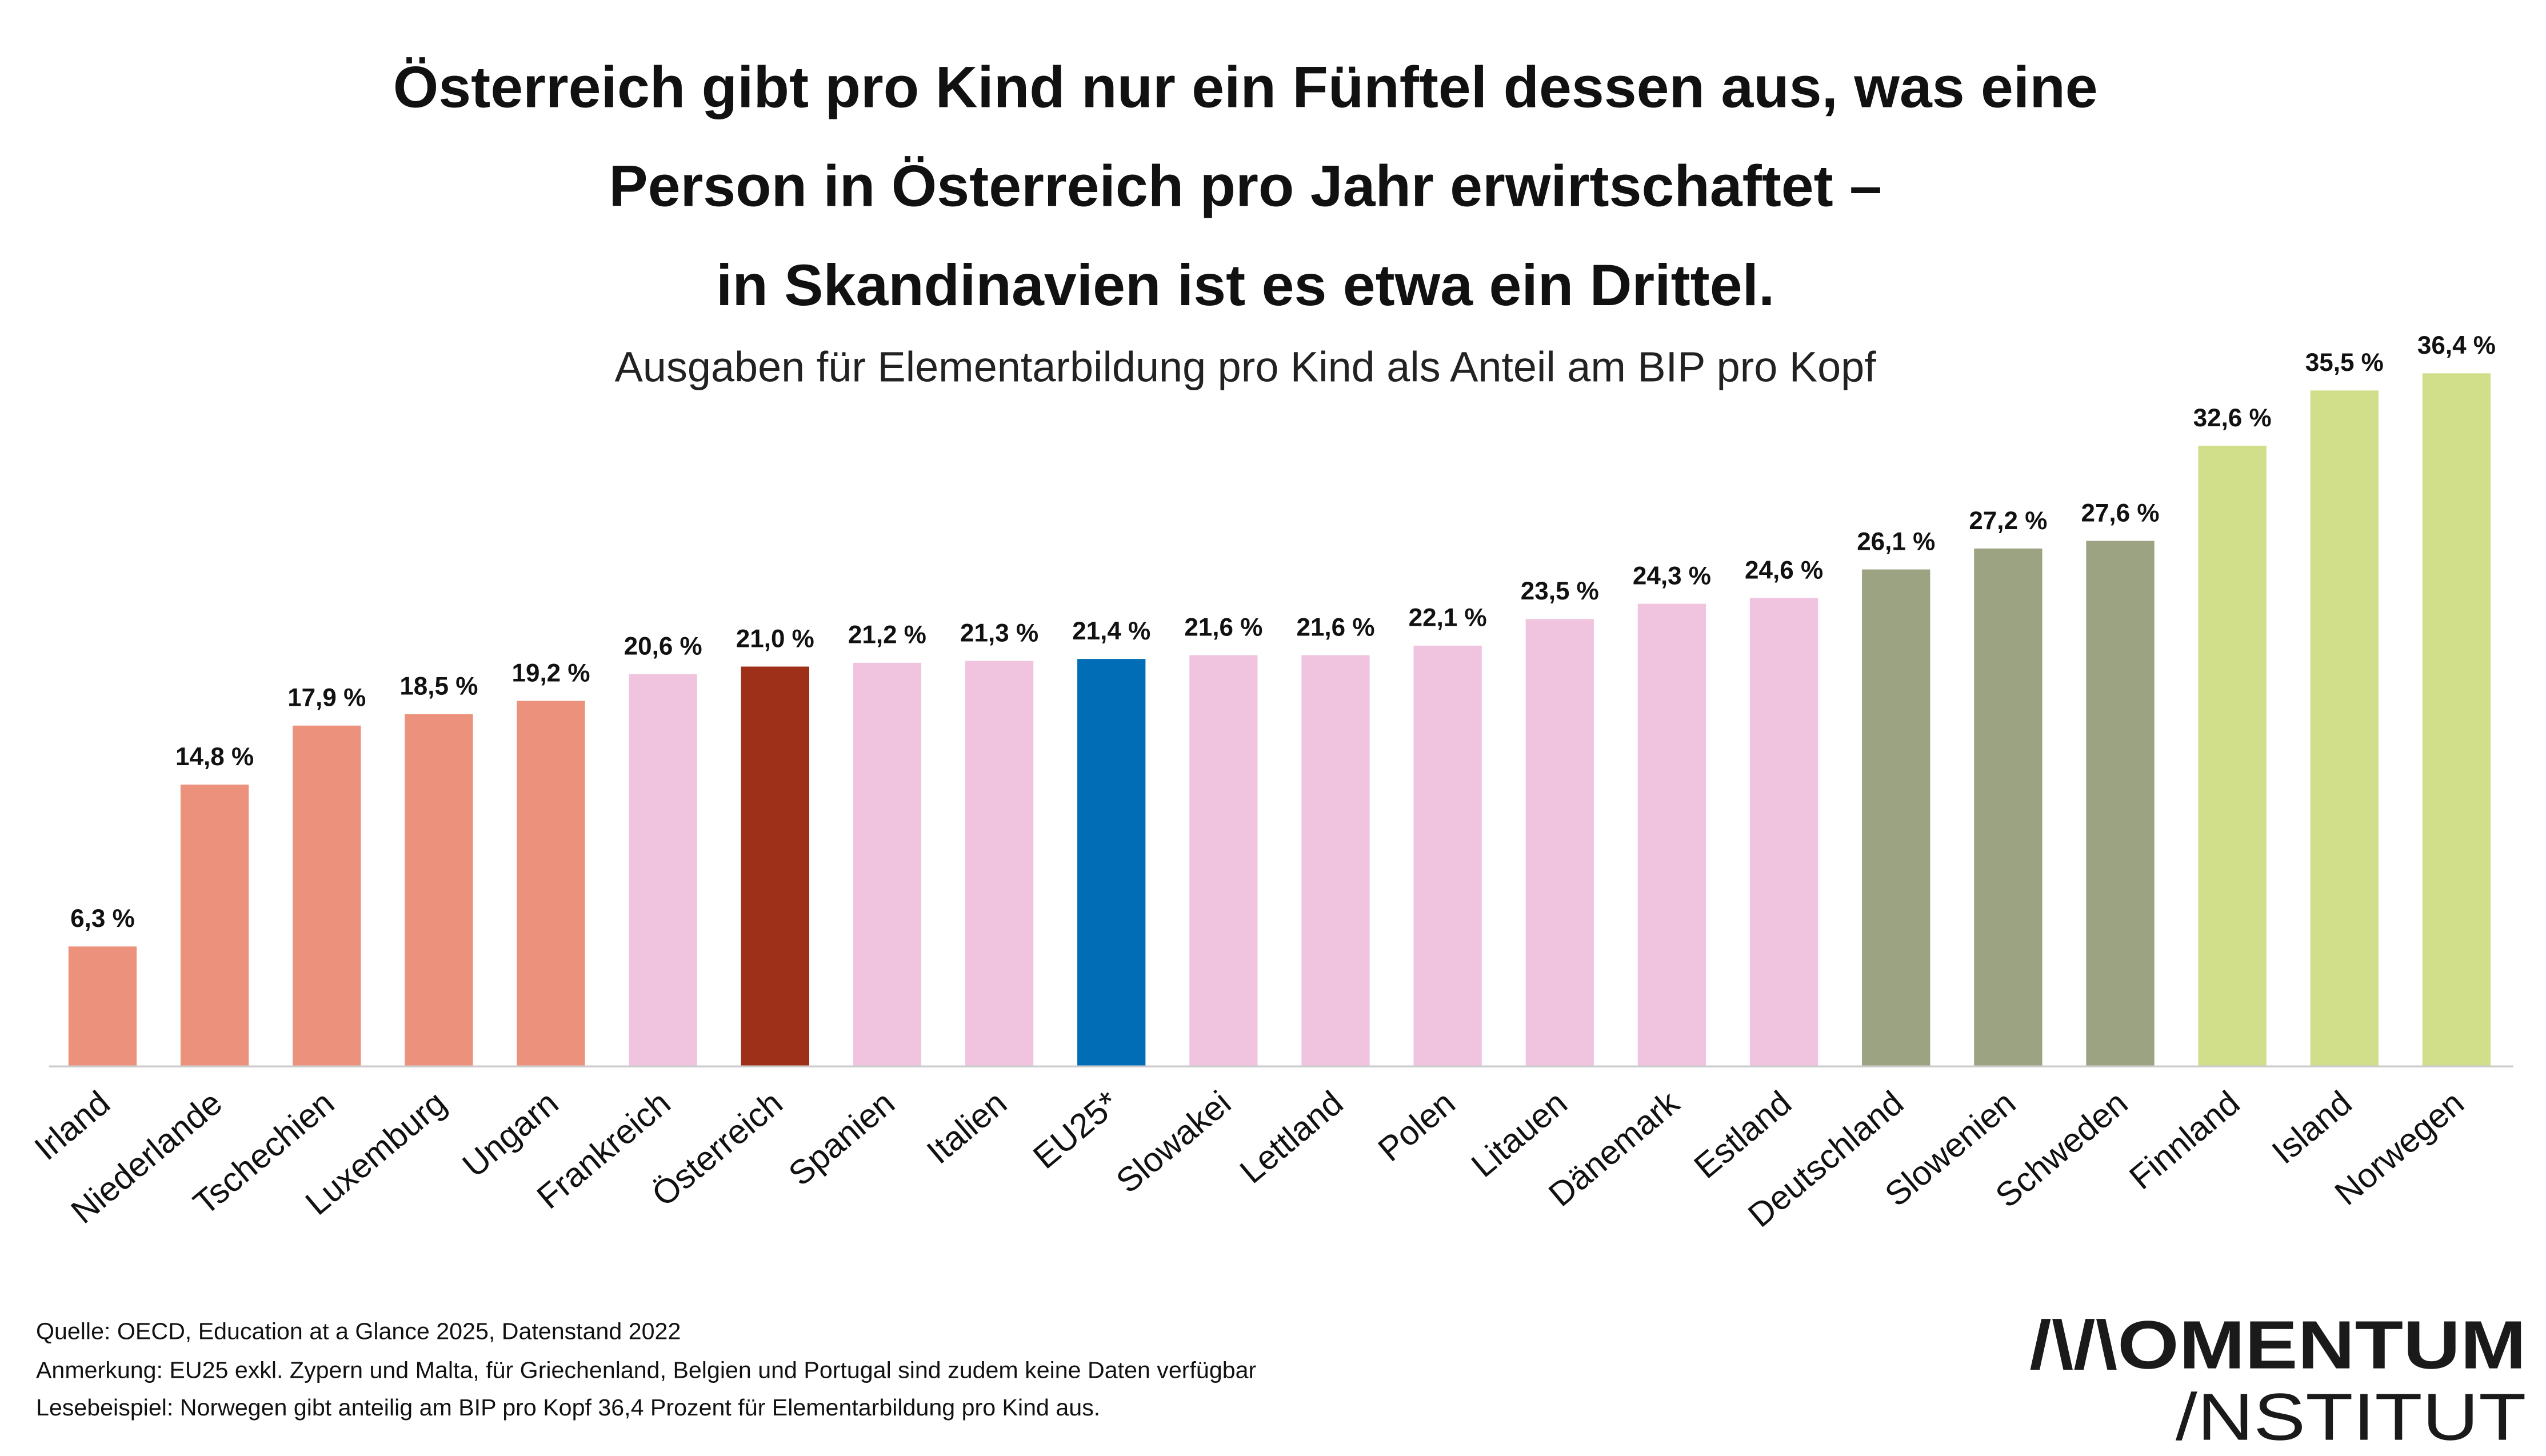  What do you see at coordinates (103, 919) in the screenshot?
I see `value-label: 6,3 %` at bounding box center [103, 919].